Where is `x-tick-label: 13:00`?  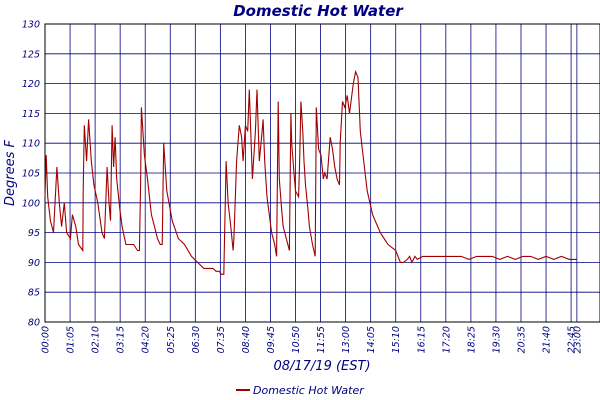 x-tick-label: 13:00 is located at coordinates (346, 339).